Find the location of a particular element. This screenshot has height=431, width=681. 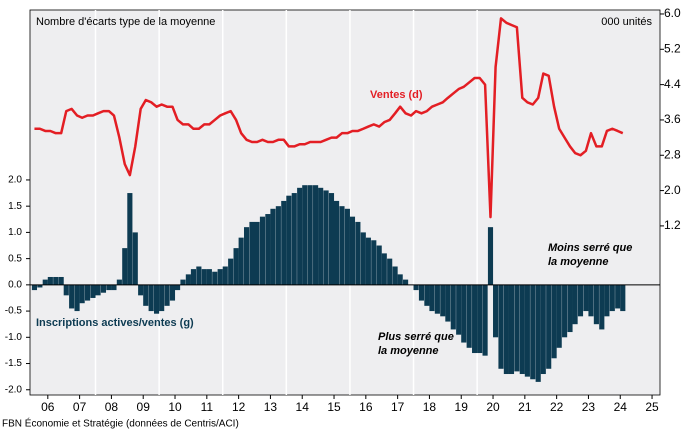

x-tick-label: 07 is located at coordinates (80, 407).